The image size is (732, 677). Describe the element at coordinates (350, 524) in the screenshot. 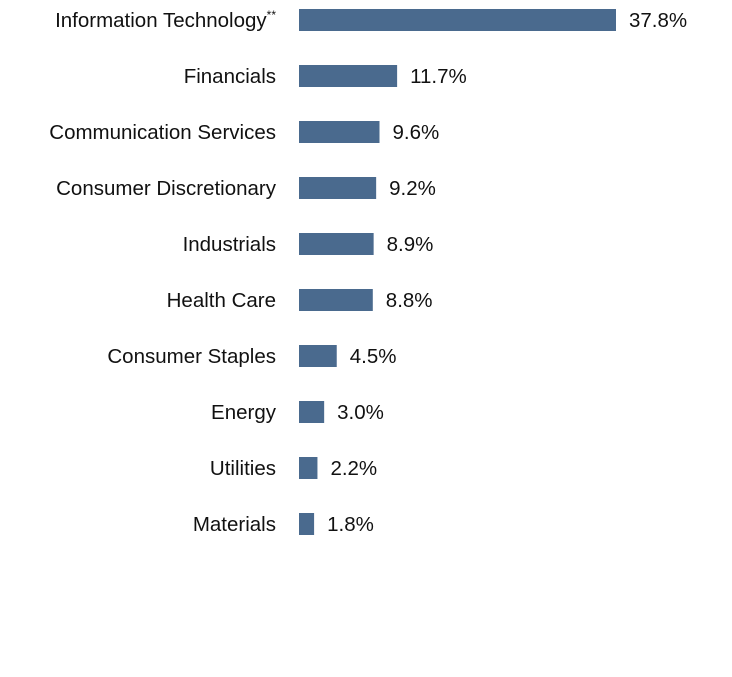

I see `value-label-materials: 1.8%` at that location.